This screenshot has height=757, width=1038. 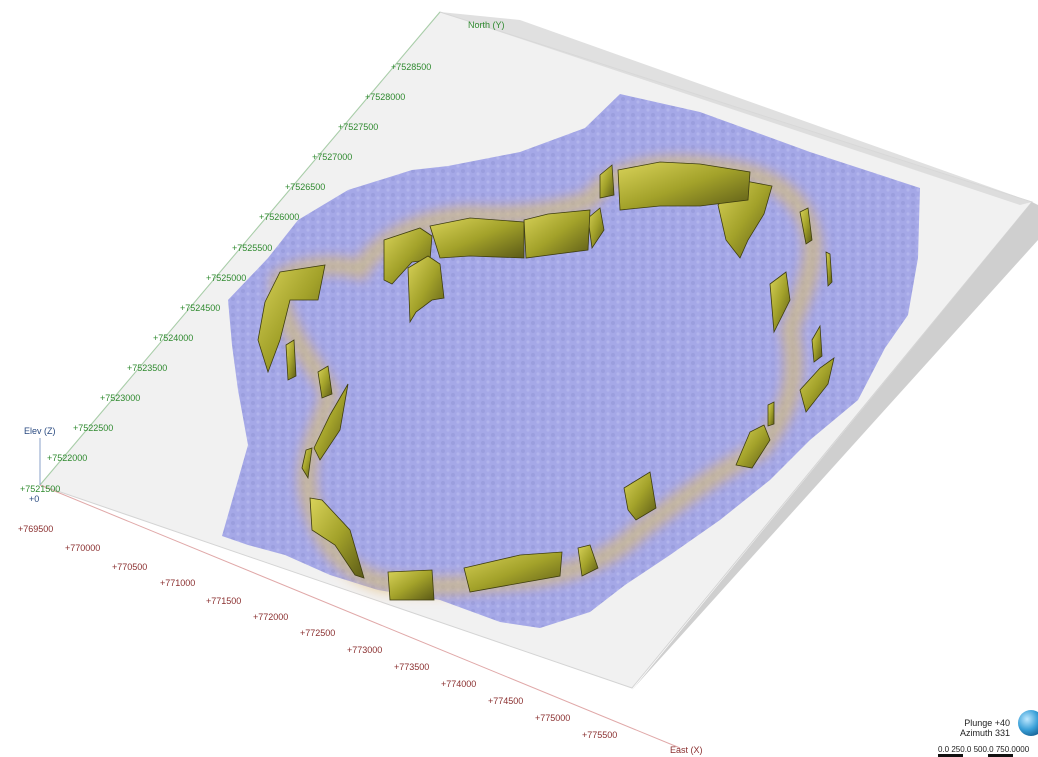 What do you see at coordinates (358, 127) in the screenshot?
I see `north-tick-label: +7527500` at bounding box center [358, 127].